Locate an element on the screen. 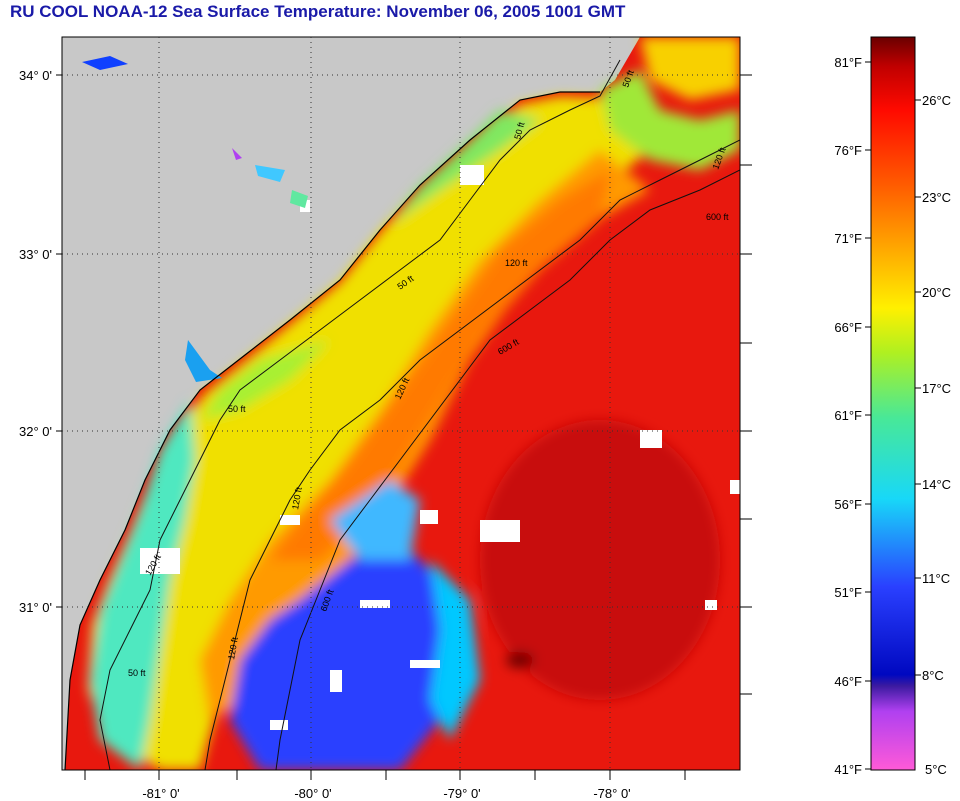 This screenshot has height=801, width=960. lon-label: -79° 0' is located at coordinates (461, 793).